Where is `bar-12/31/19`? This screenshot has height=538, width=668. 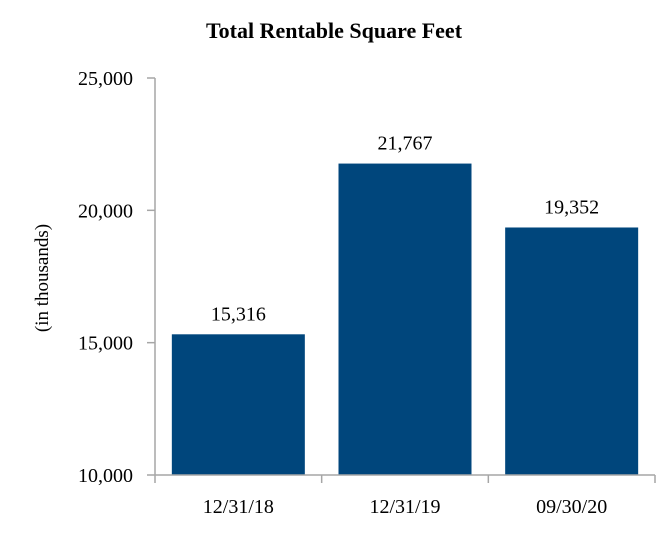
bar-12/31/19 is located at coordinates (405, 319).